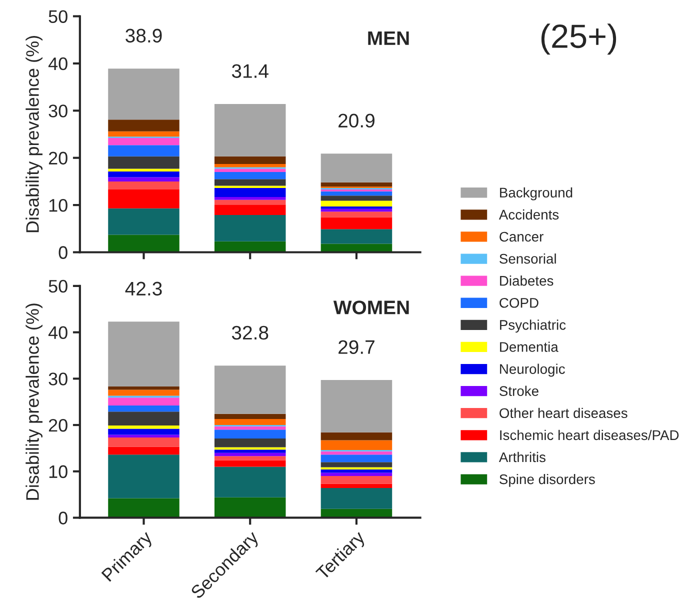 The height and width of the screenshot is (602, 689). I want to click on text: MEN, so click(388, 38).